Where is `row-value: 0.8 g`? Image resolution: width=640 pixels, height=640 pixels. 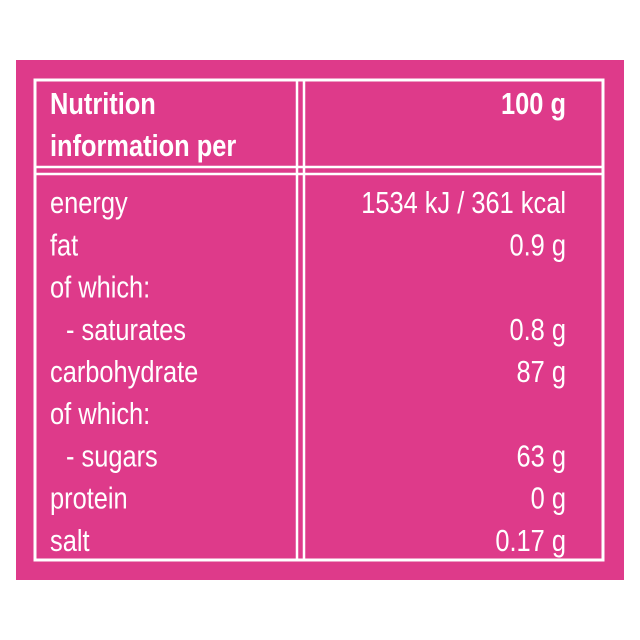
row-value: 0.8 g is located at coordinates (537, 329).